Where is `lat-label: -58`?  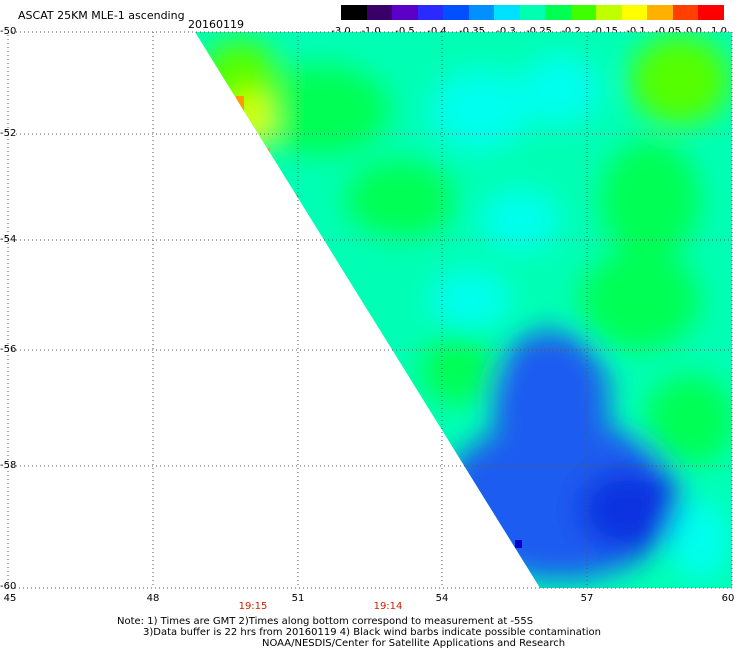 lat-label: -58 is located at coordinates (8, 465).